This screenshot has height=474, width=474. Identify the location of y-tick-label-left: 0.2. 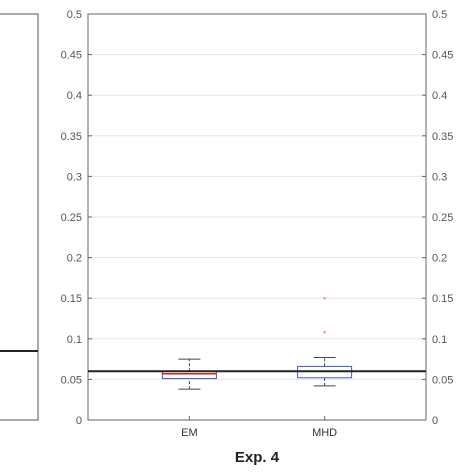
(74, 259).